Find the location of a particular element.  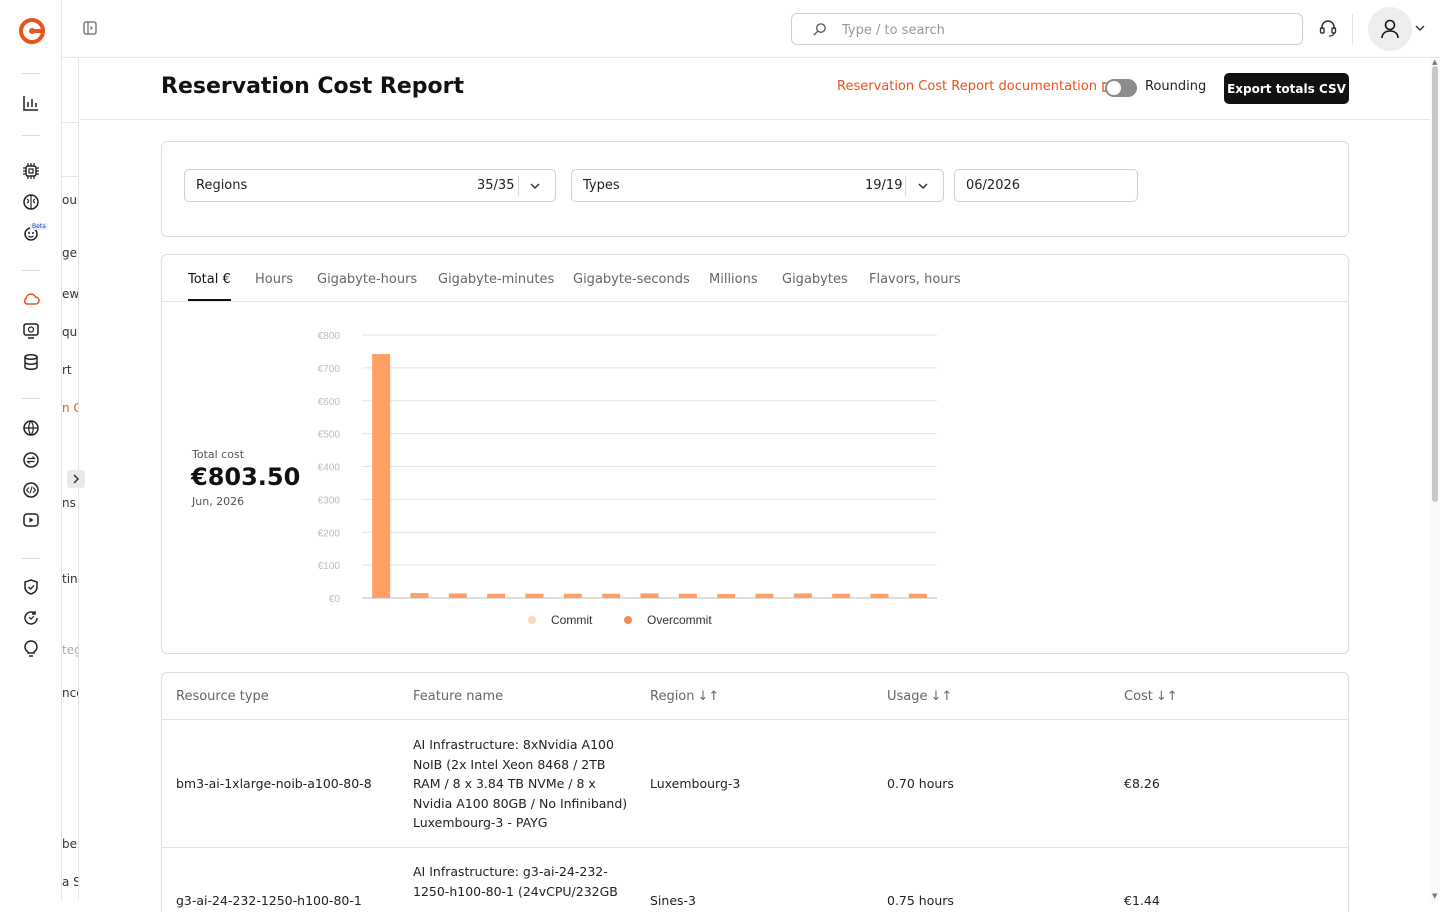

subnav-item: nce is located at coordinates (70, 693).